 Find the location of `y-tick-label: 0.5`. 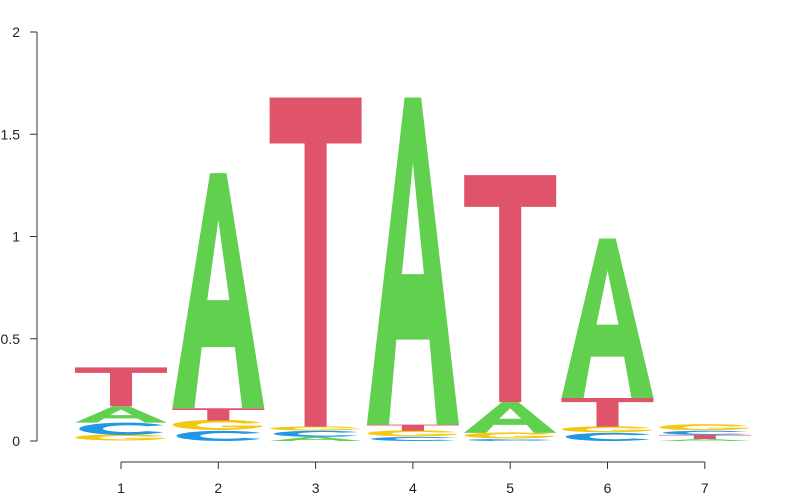

y-tick-label: 0.5 is located at coordinates (11, 339).